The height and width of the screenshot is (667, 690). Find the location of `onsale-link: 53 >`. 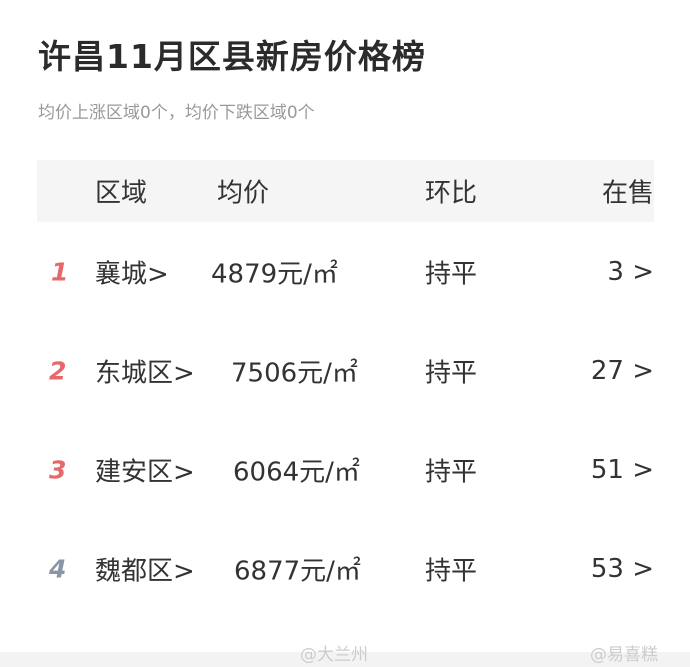

onsale-link: 53 > is located at coordinates (622, 569).